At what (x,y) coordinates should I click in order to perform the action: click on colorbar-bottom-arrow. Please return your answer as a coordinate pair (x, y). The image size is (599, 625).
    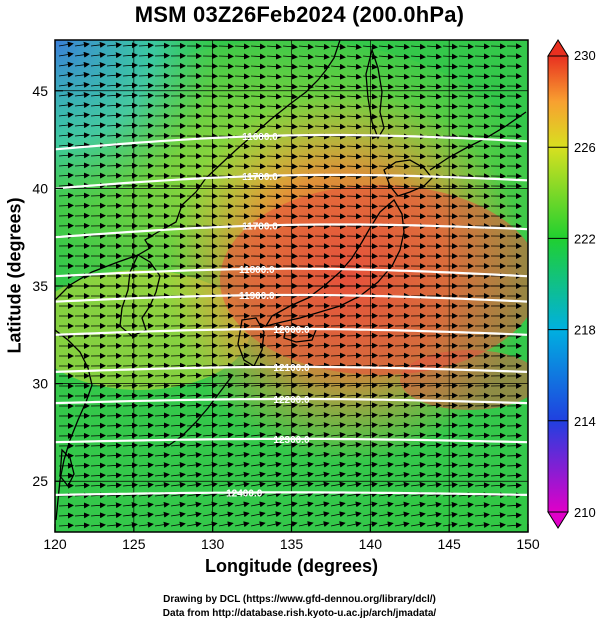
    Looking at the image, I should click on (558, 520).